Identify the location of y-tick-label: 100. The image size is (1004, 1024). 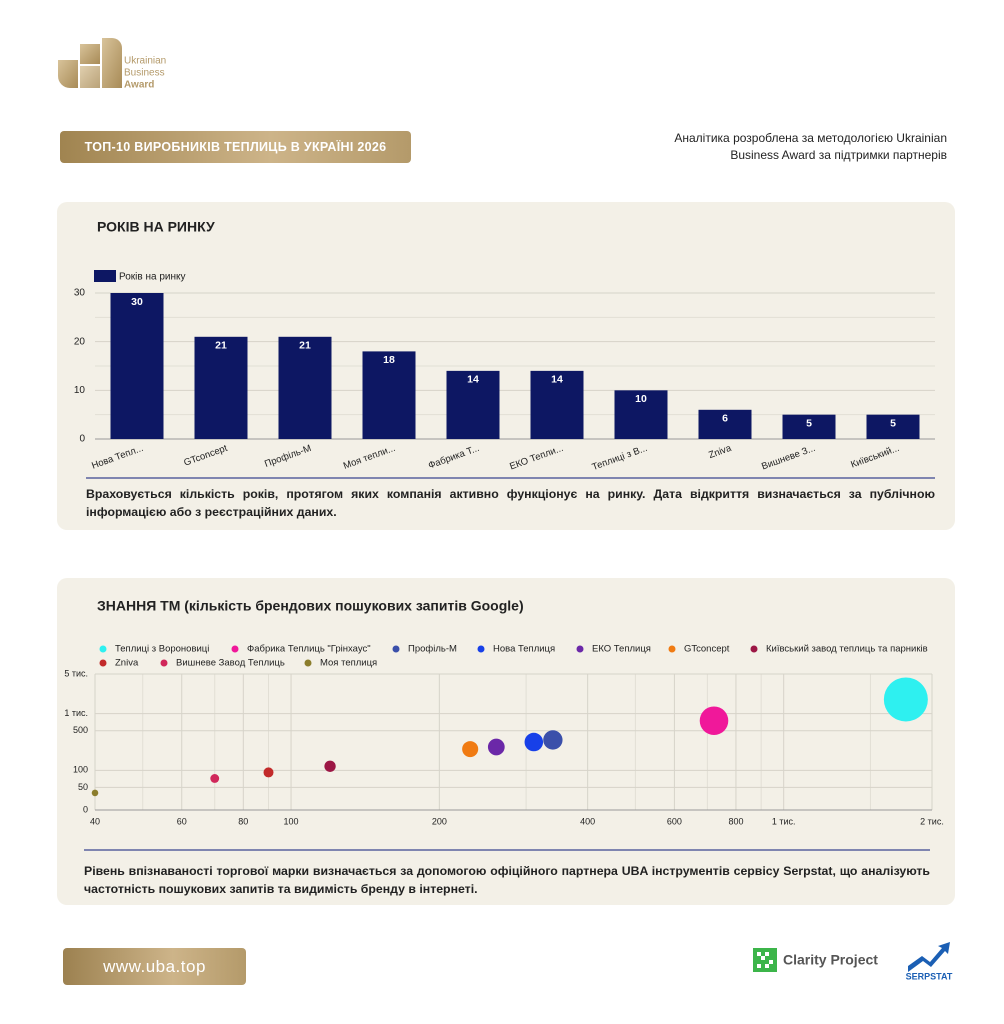
(80, 770).